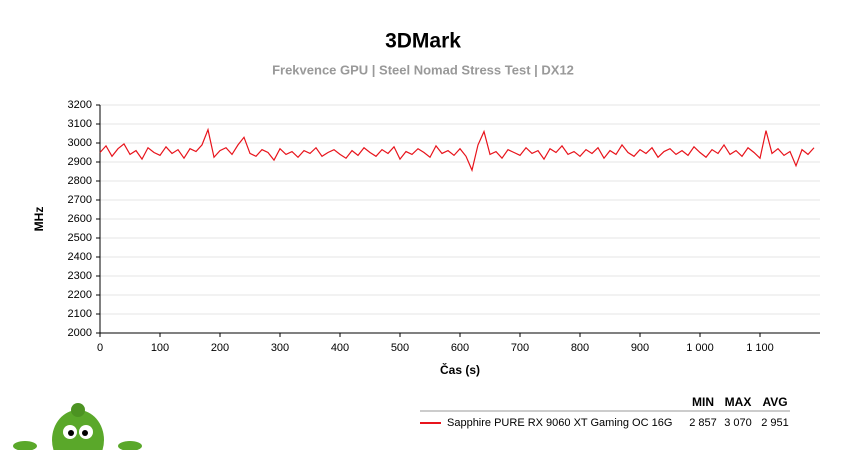  I want to click on x-tick-label: 500, so click(400, 348).